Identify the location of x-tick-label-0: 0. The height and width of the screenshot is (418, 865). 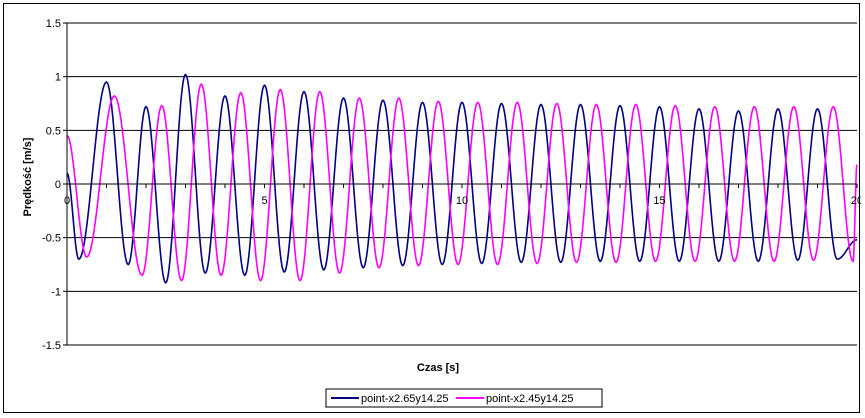
(67, 201).